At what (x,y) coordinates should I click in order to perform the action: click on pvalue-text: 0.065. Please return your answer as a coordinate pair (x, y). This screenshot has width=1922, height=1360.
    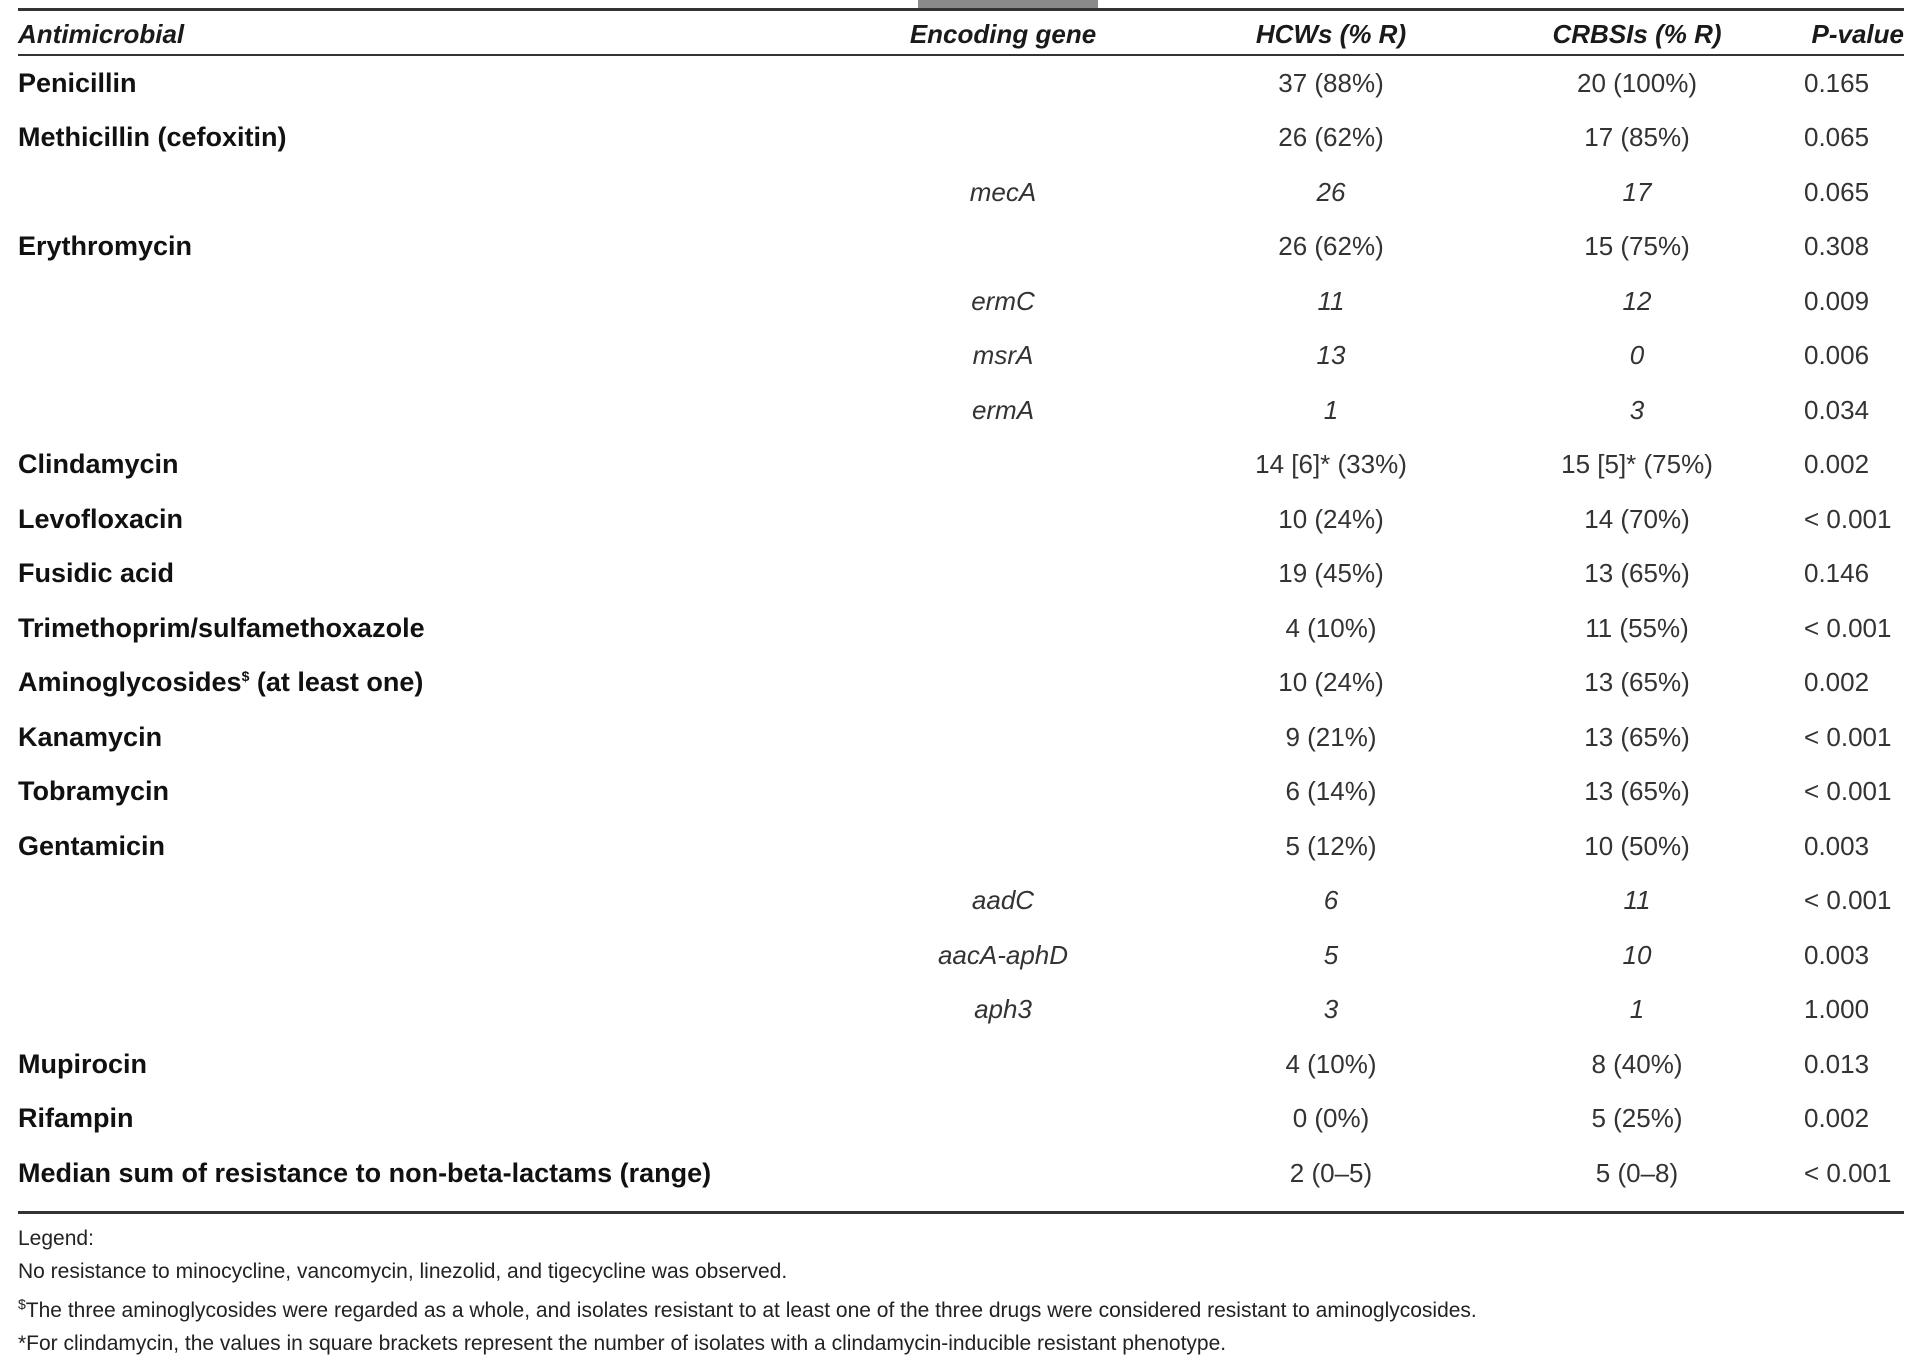
    Looking at the image, I should click on (1837, 191).